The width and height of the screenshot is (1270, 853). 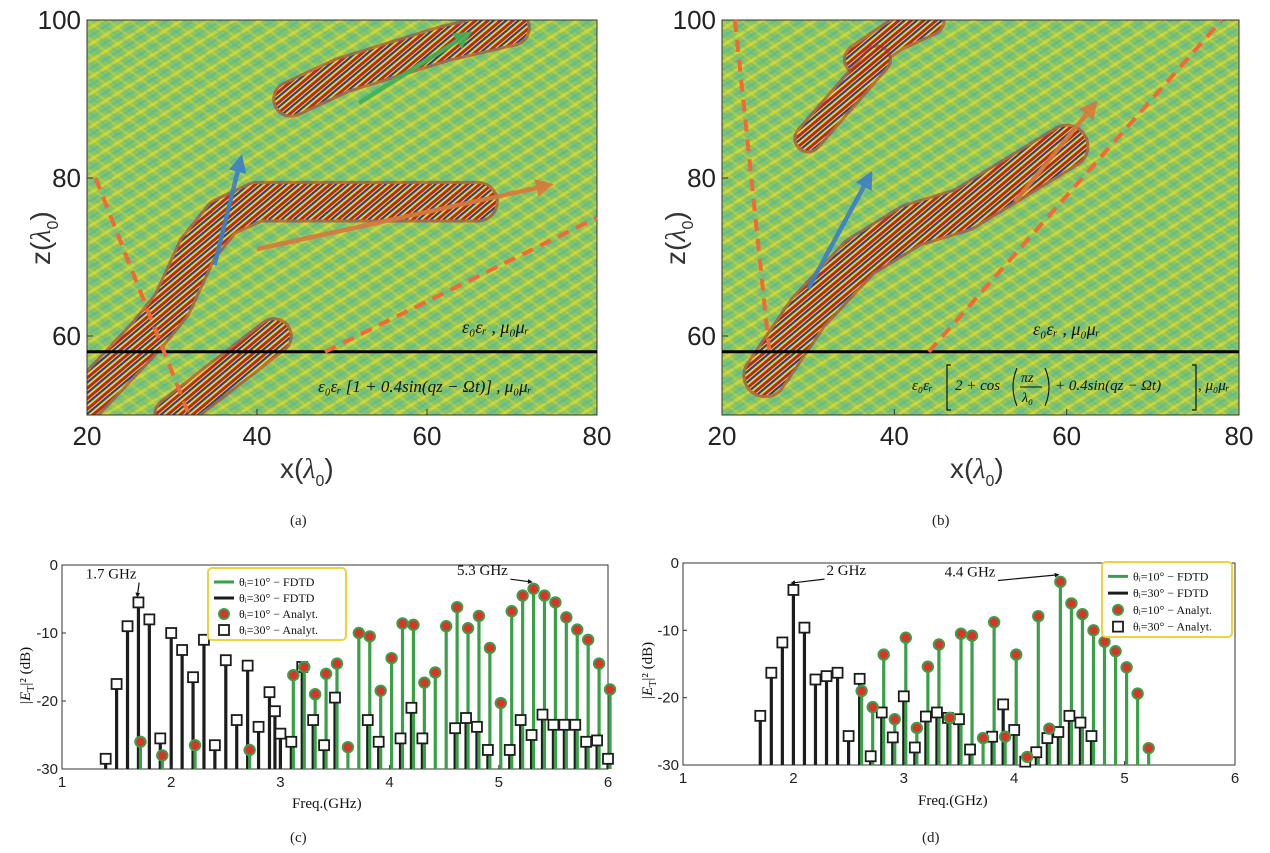 What do you see at coordinates (26, 698) in the screenshot?
I see `ylabel-c-pre: |E` at bounding box center [26, 698].